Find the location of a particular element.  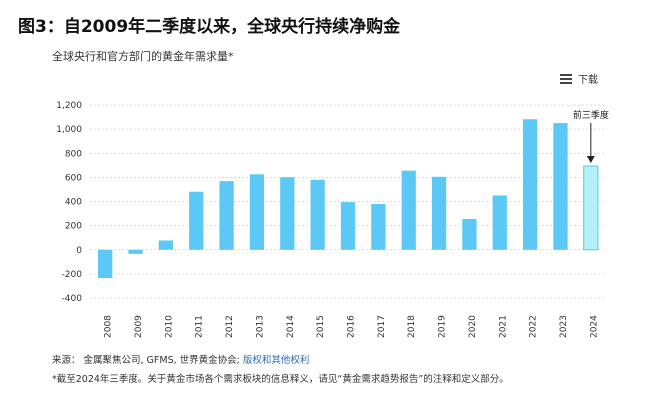

x-tick-label: 2019 is located at coordinates (443, 326).